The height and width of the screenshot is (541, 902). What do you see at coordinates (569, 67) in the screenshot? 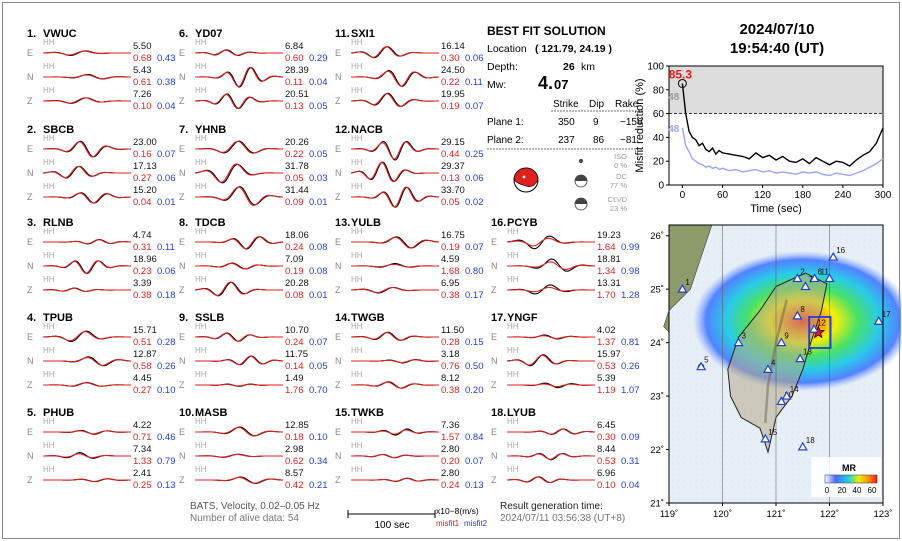
I see `depth-value: 26` at bounding box center [569, 67].